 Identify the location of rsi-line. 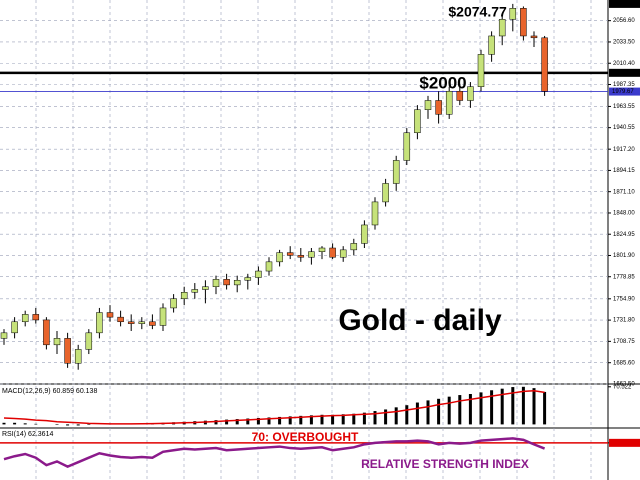
(274, 453).